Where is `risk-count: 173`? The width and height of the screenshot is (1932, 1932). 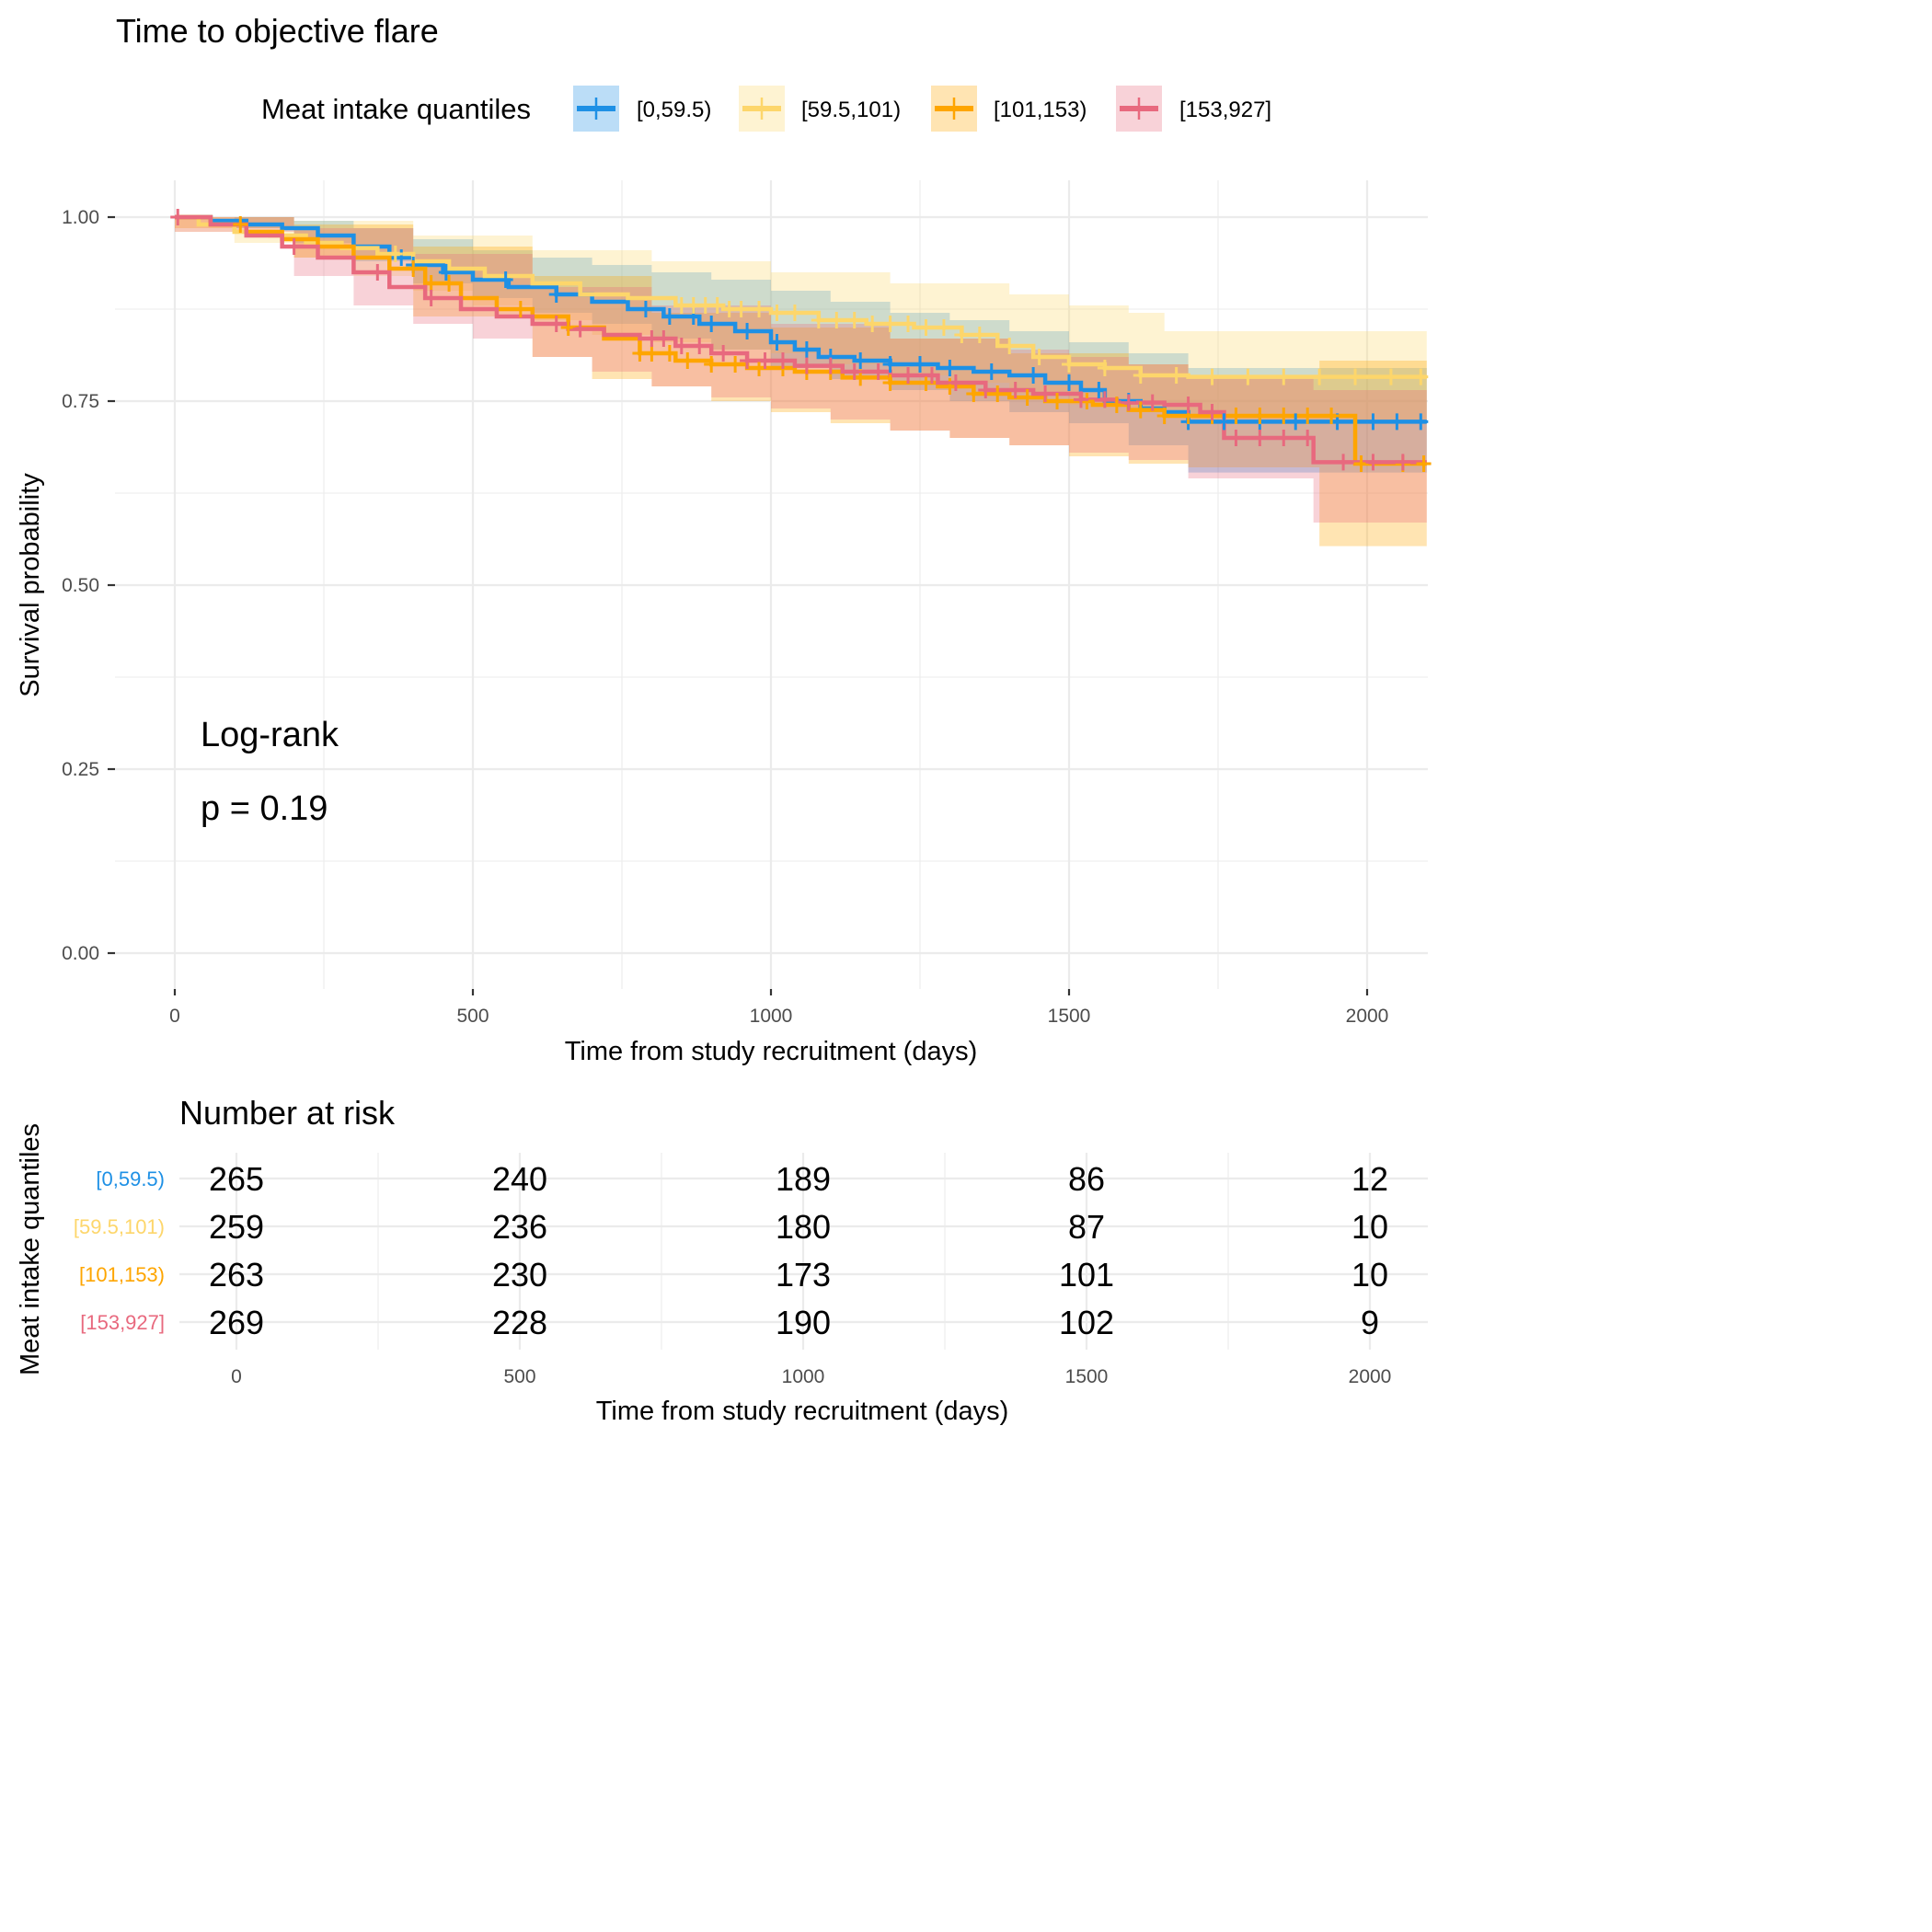 risk-count: 173 is located at coordinates (803, 1275).